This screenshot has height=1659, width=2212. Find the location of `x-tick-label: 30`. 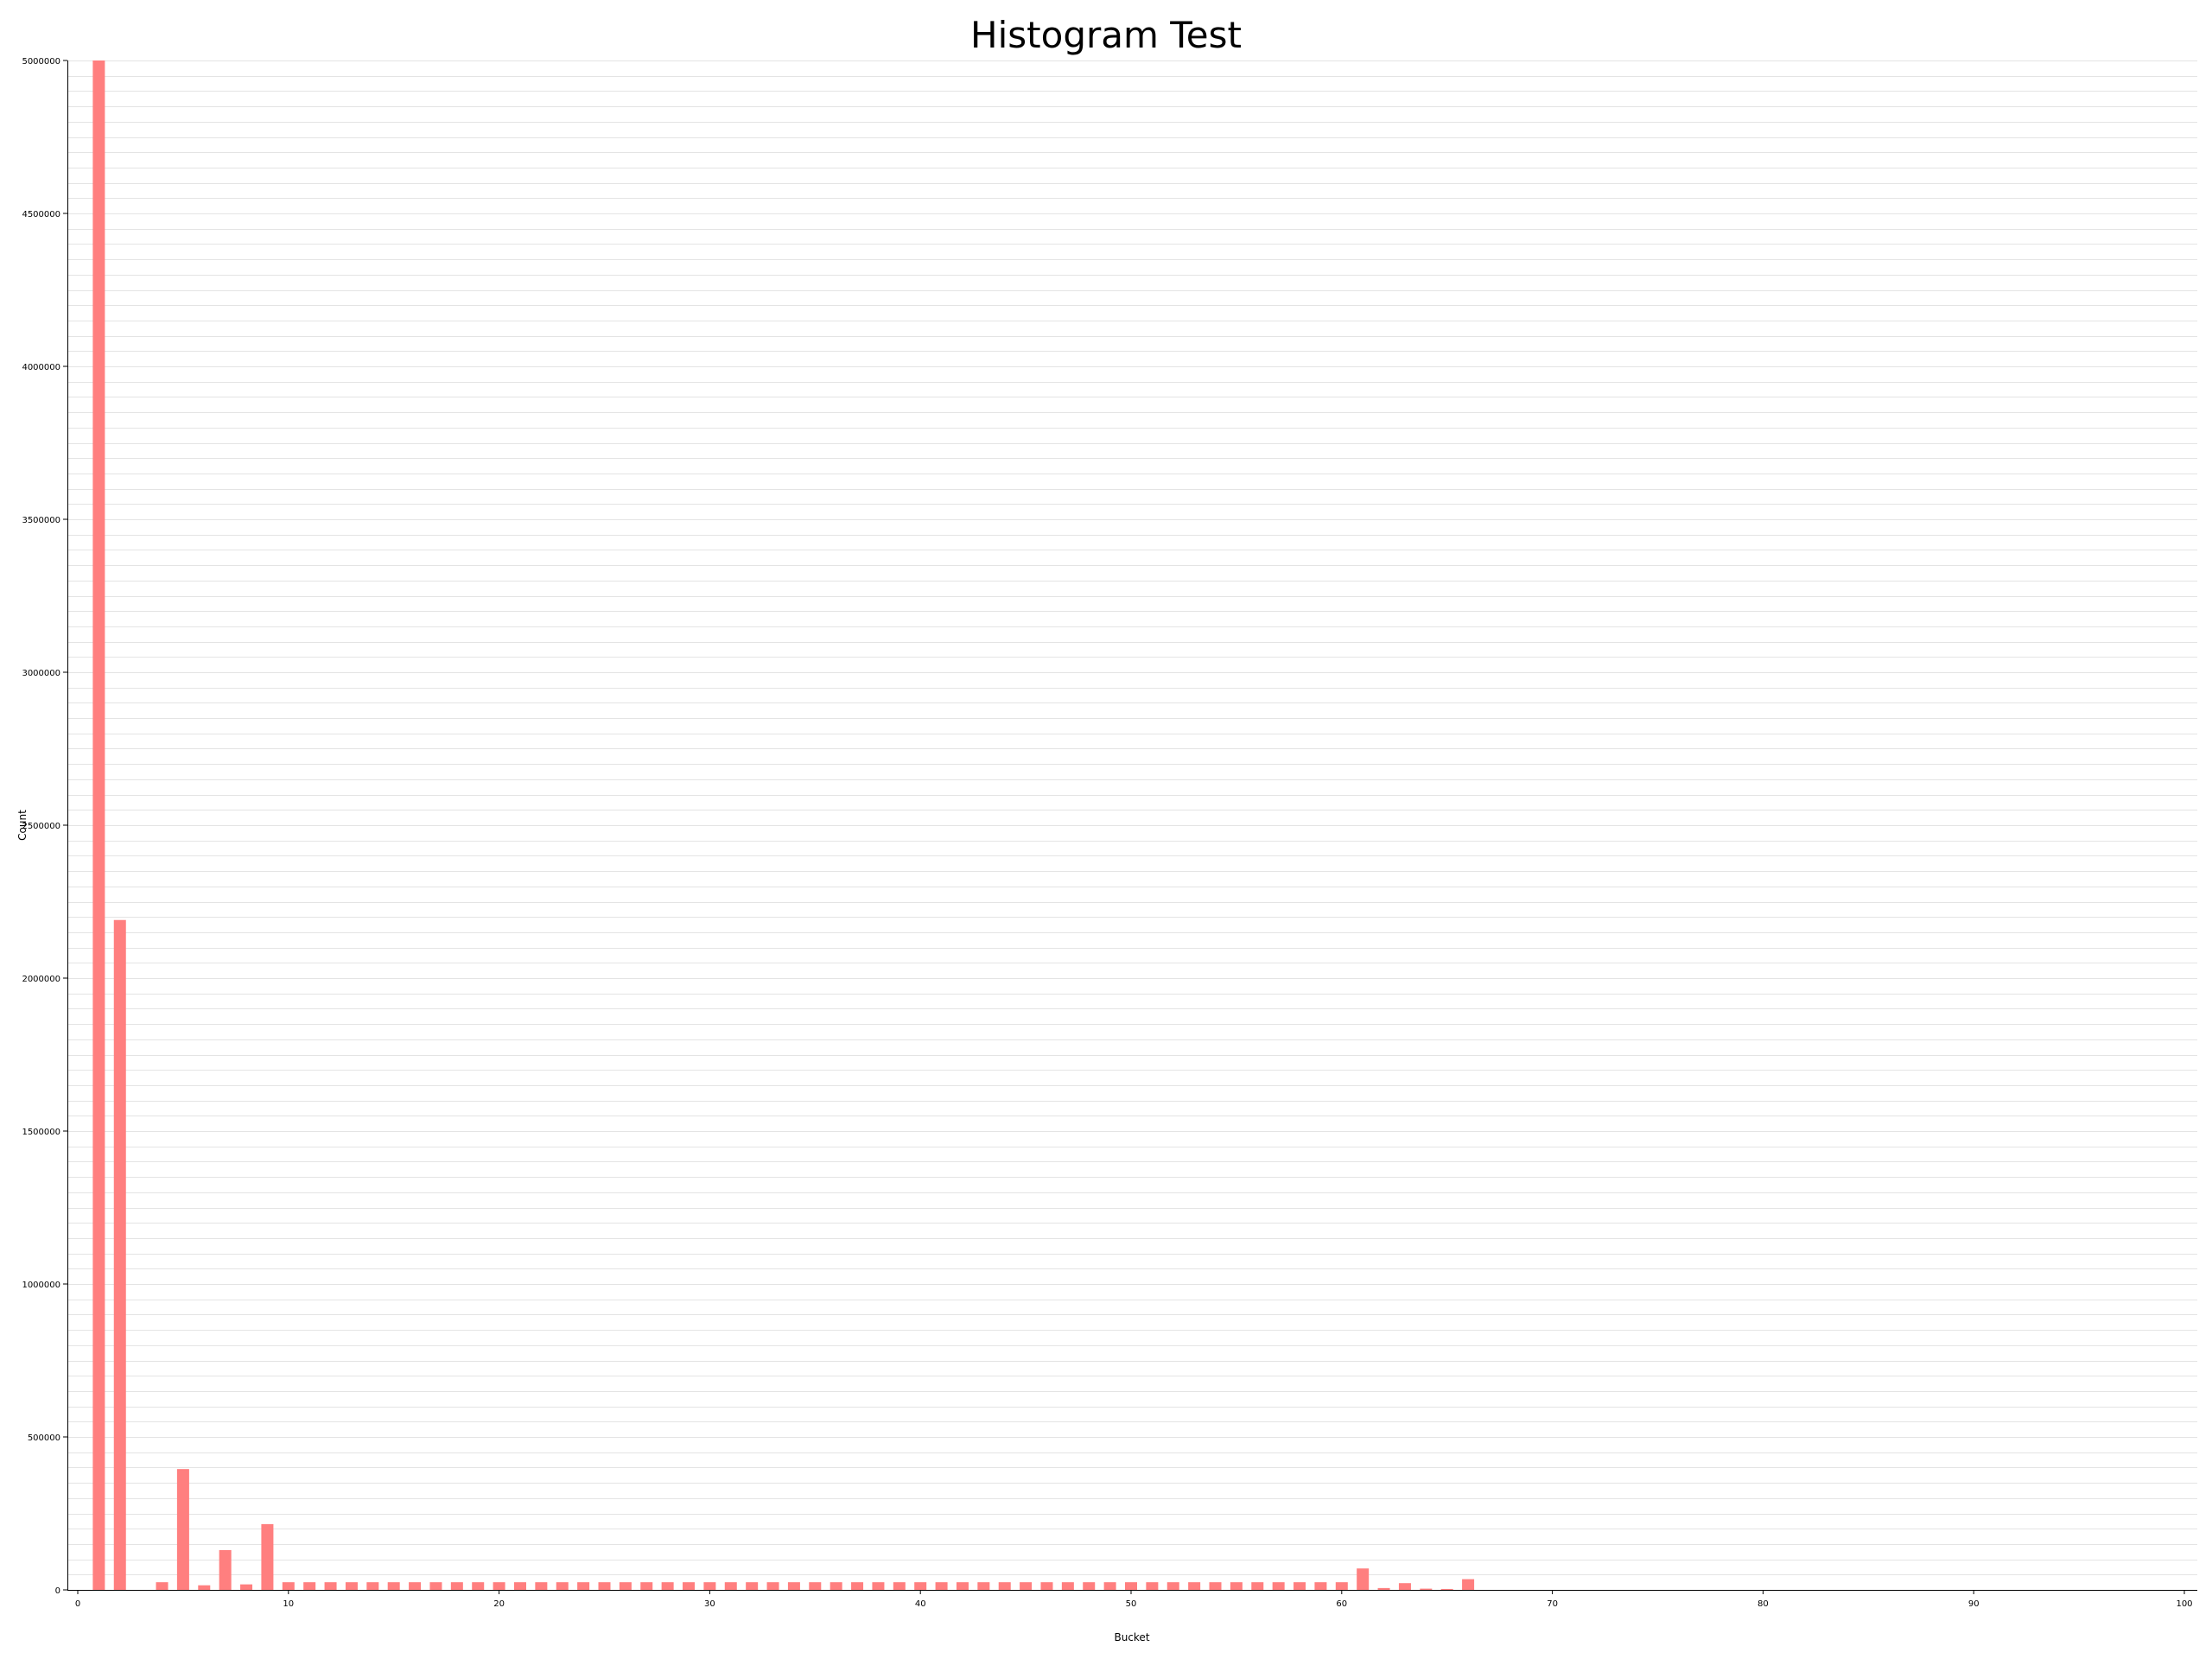

x-tick-label: 30 is located at coordinates (709, 1604).